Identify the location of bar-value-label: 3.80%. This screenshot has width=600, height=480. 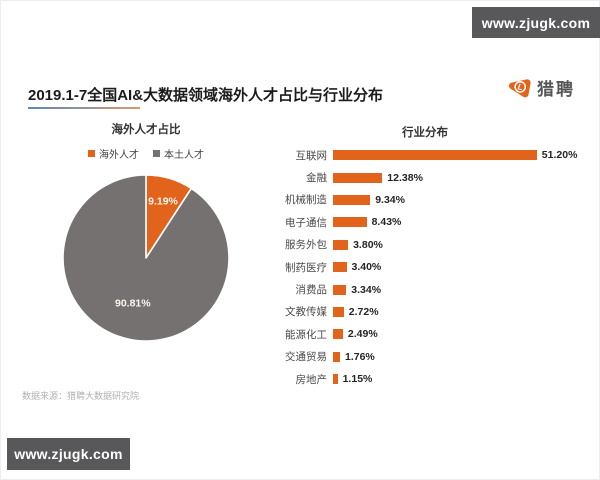
(368, 244).